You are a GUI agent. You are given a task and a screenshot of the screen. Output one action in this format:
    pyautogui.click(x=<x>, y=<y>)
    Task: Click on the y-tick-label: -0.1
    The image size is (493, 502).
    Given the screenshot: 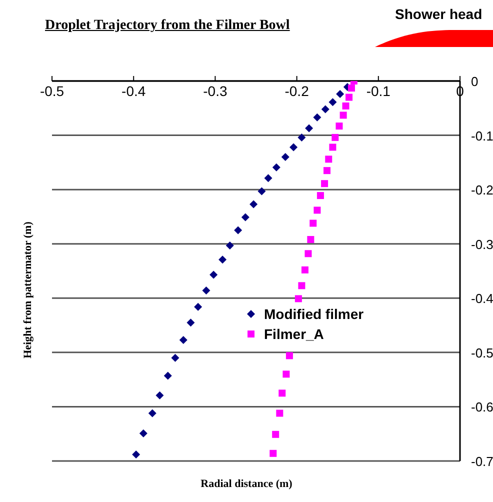 What is the action you would take?
    pyautogui.click(x=482, y=136)
    